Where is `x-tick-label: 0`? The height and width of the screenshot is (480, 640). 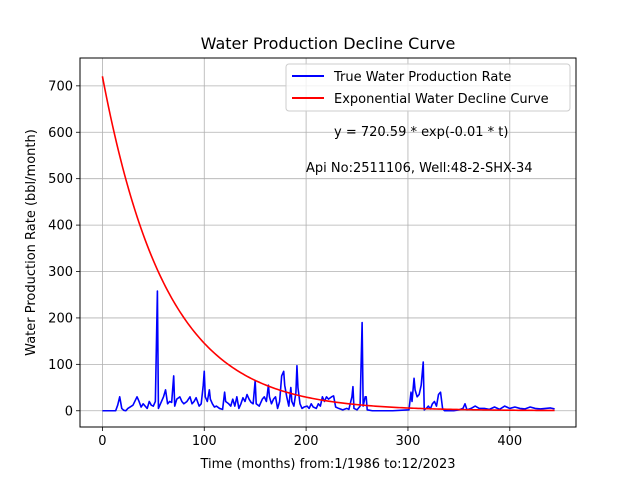
x-tick-label: 0 is located at coordinates (102, 441).